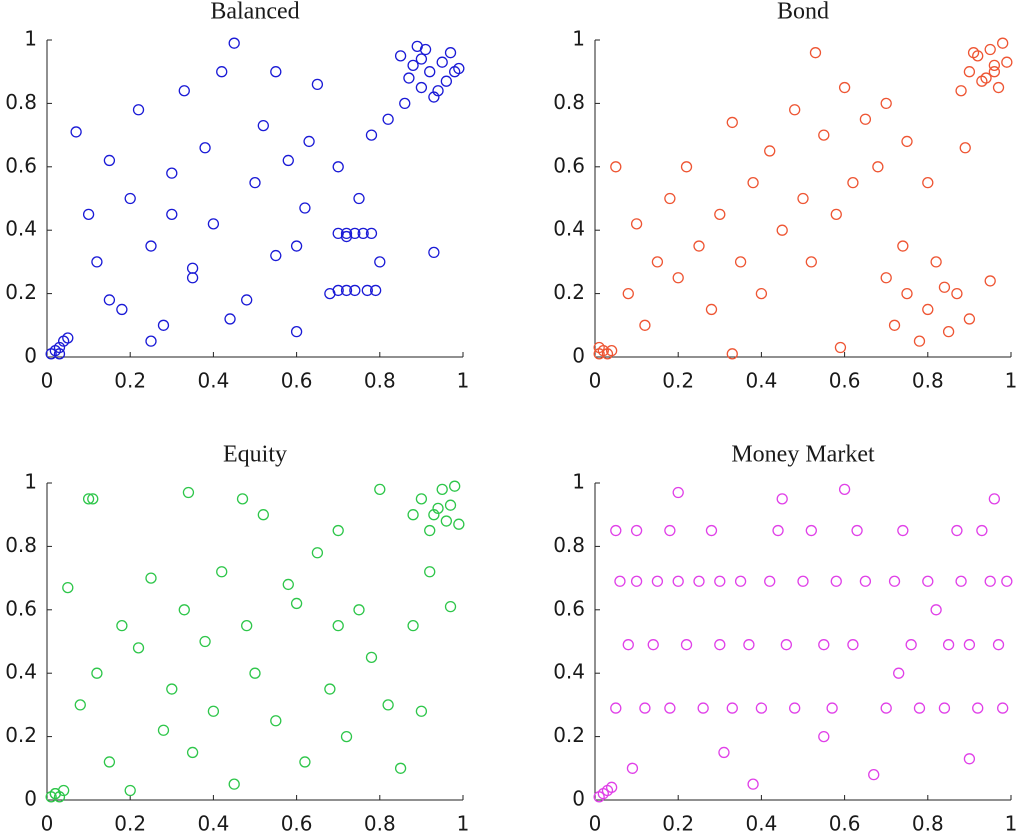 This screenshot has height=839, width=1024. I want to click on y-tick-label: 0.2, so click(569, 735).